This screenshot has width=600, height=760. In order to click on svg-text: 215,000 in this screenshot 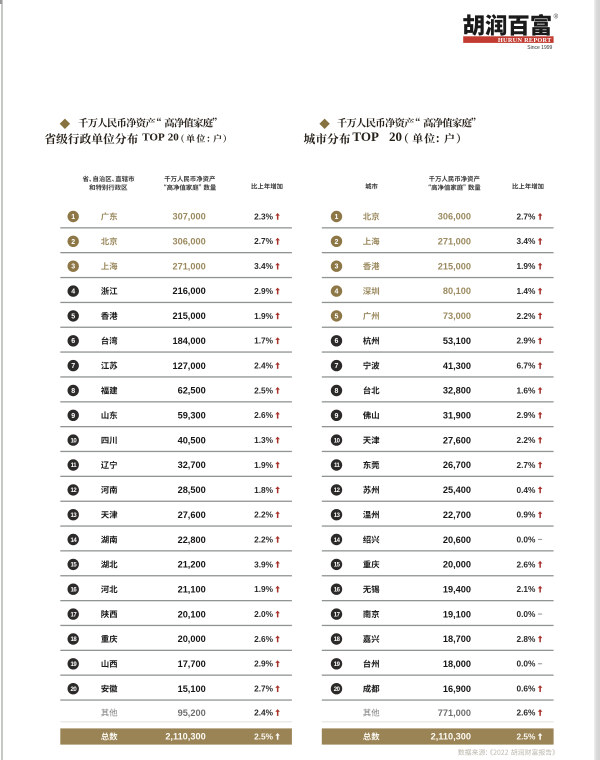, I will do `click(454, 266)`.